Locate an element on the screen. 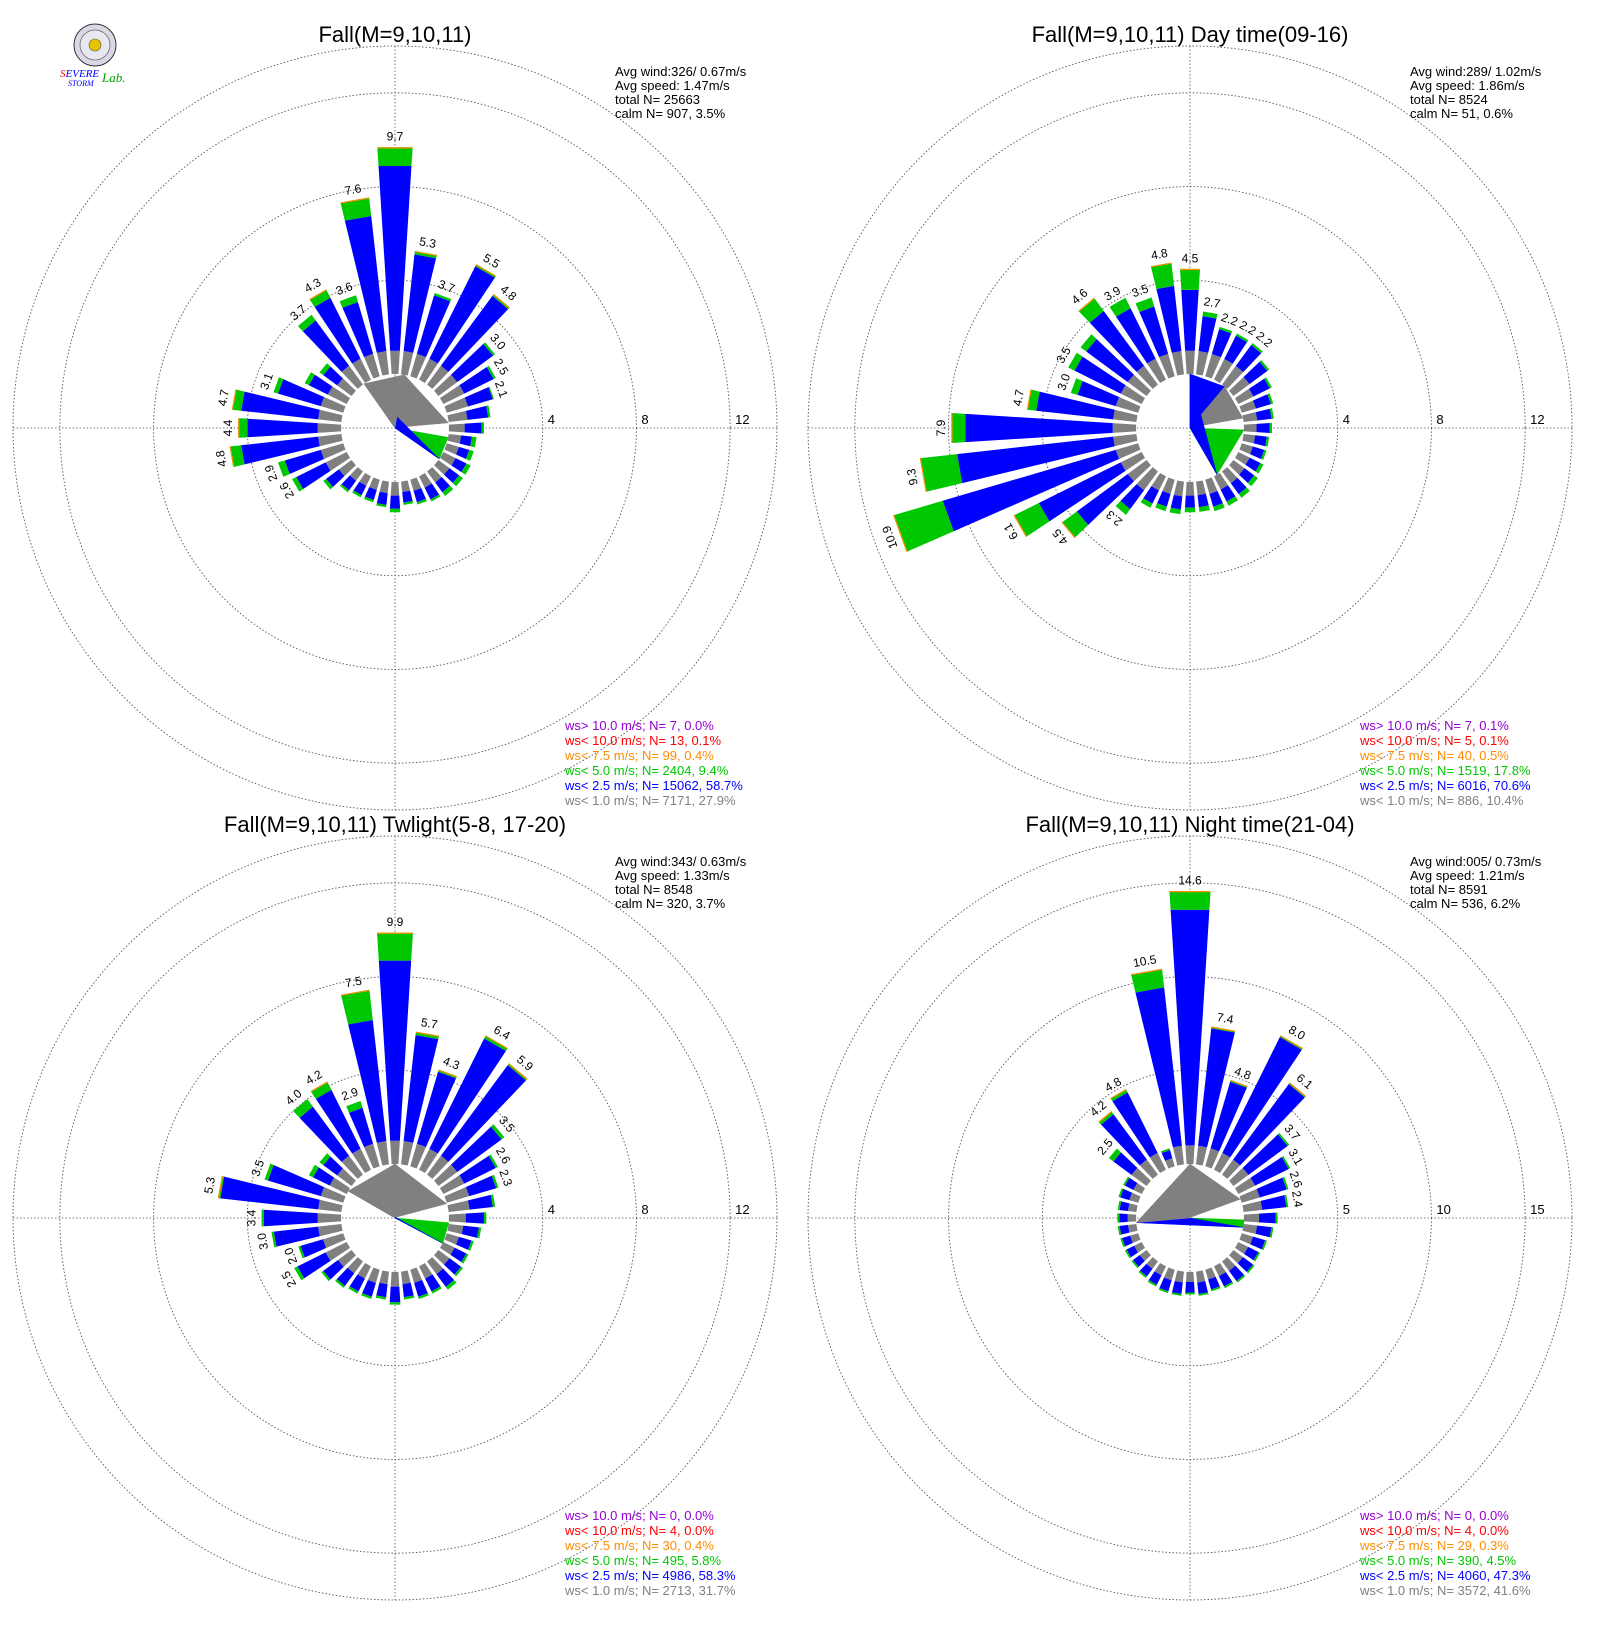 The width and height of the screenshot is (1620, 1640). legend-entry: ws< 2.5 m/s; N= 6016, 70.6% is located at coordinates (1445, 785).